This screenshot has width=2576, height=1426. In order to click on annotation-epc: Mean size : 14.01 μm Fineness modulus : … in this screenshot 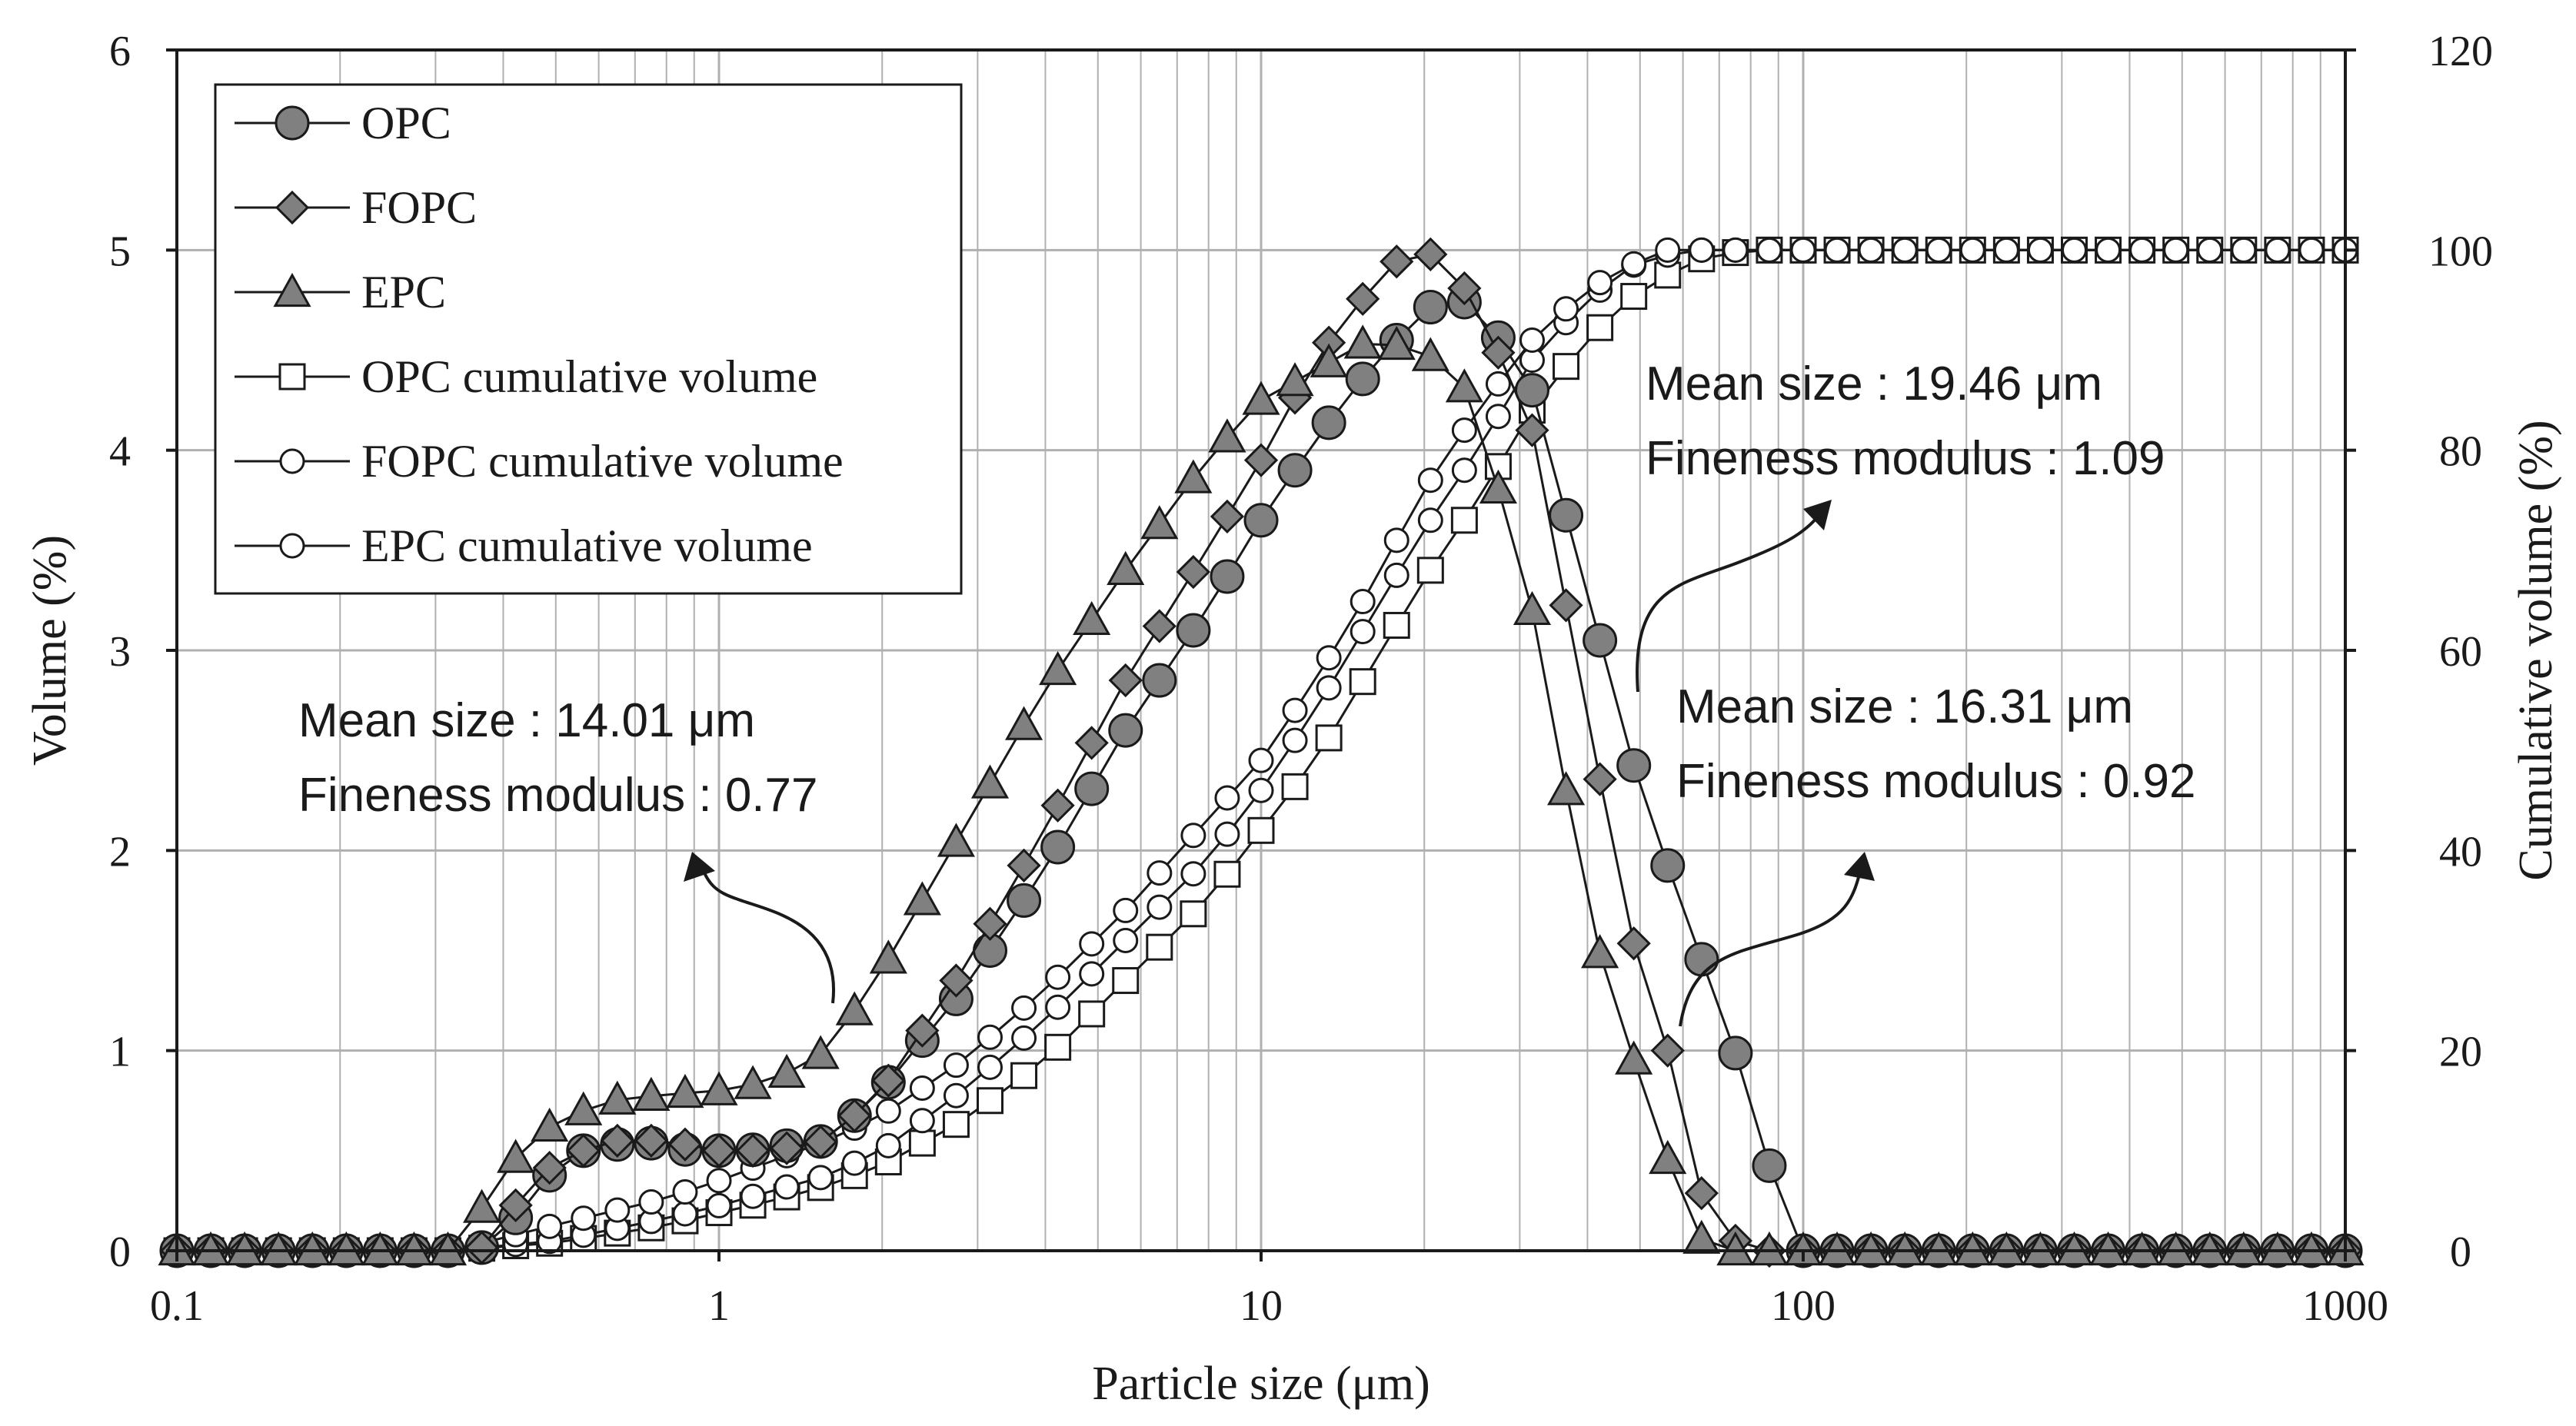, I will do `click(567, 849)`.